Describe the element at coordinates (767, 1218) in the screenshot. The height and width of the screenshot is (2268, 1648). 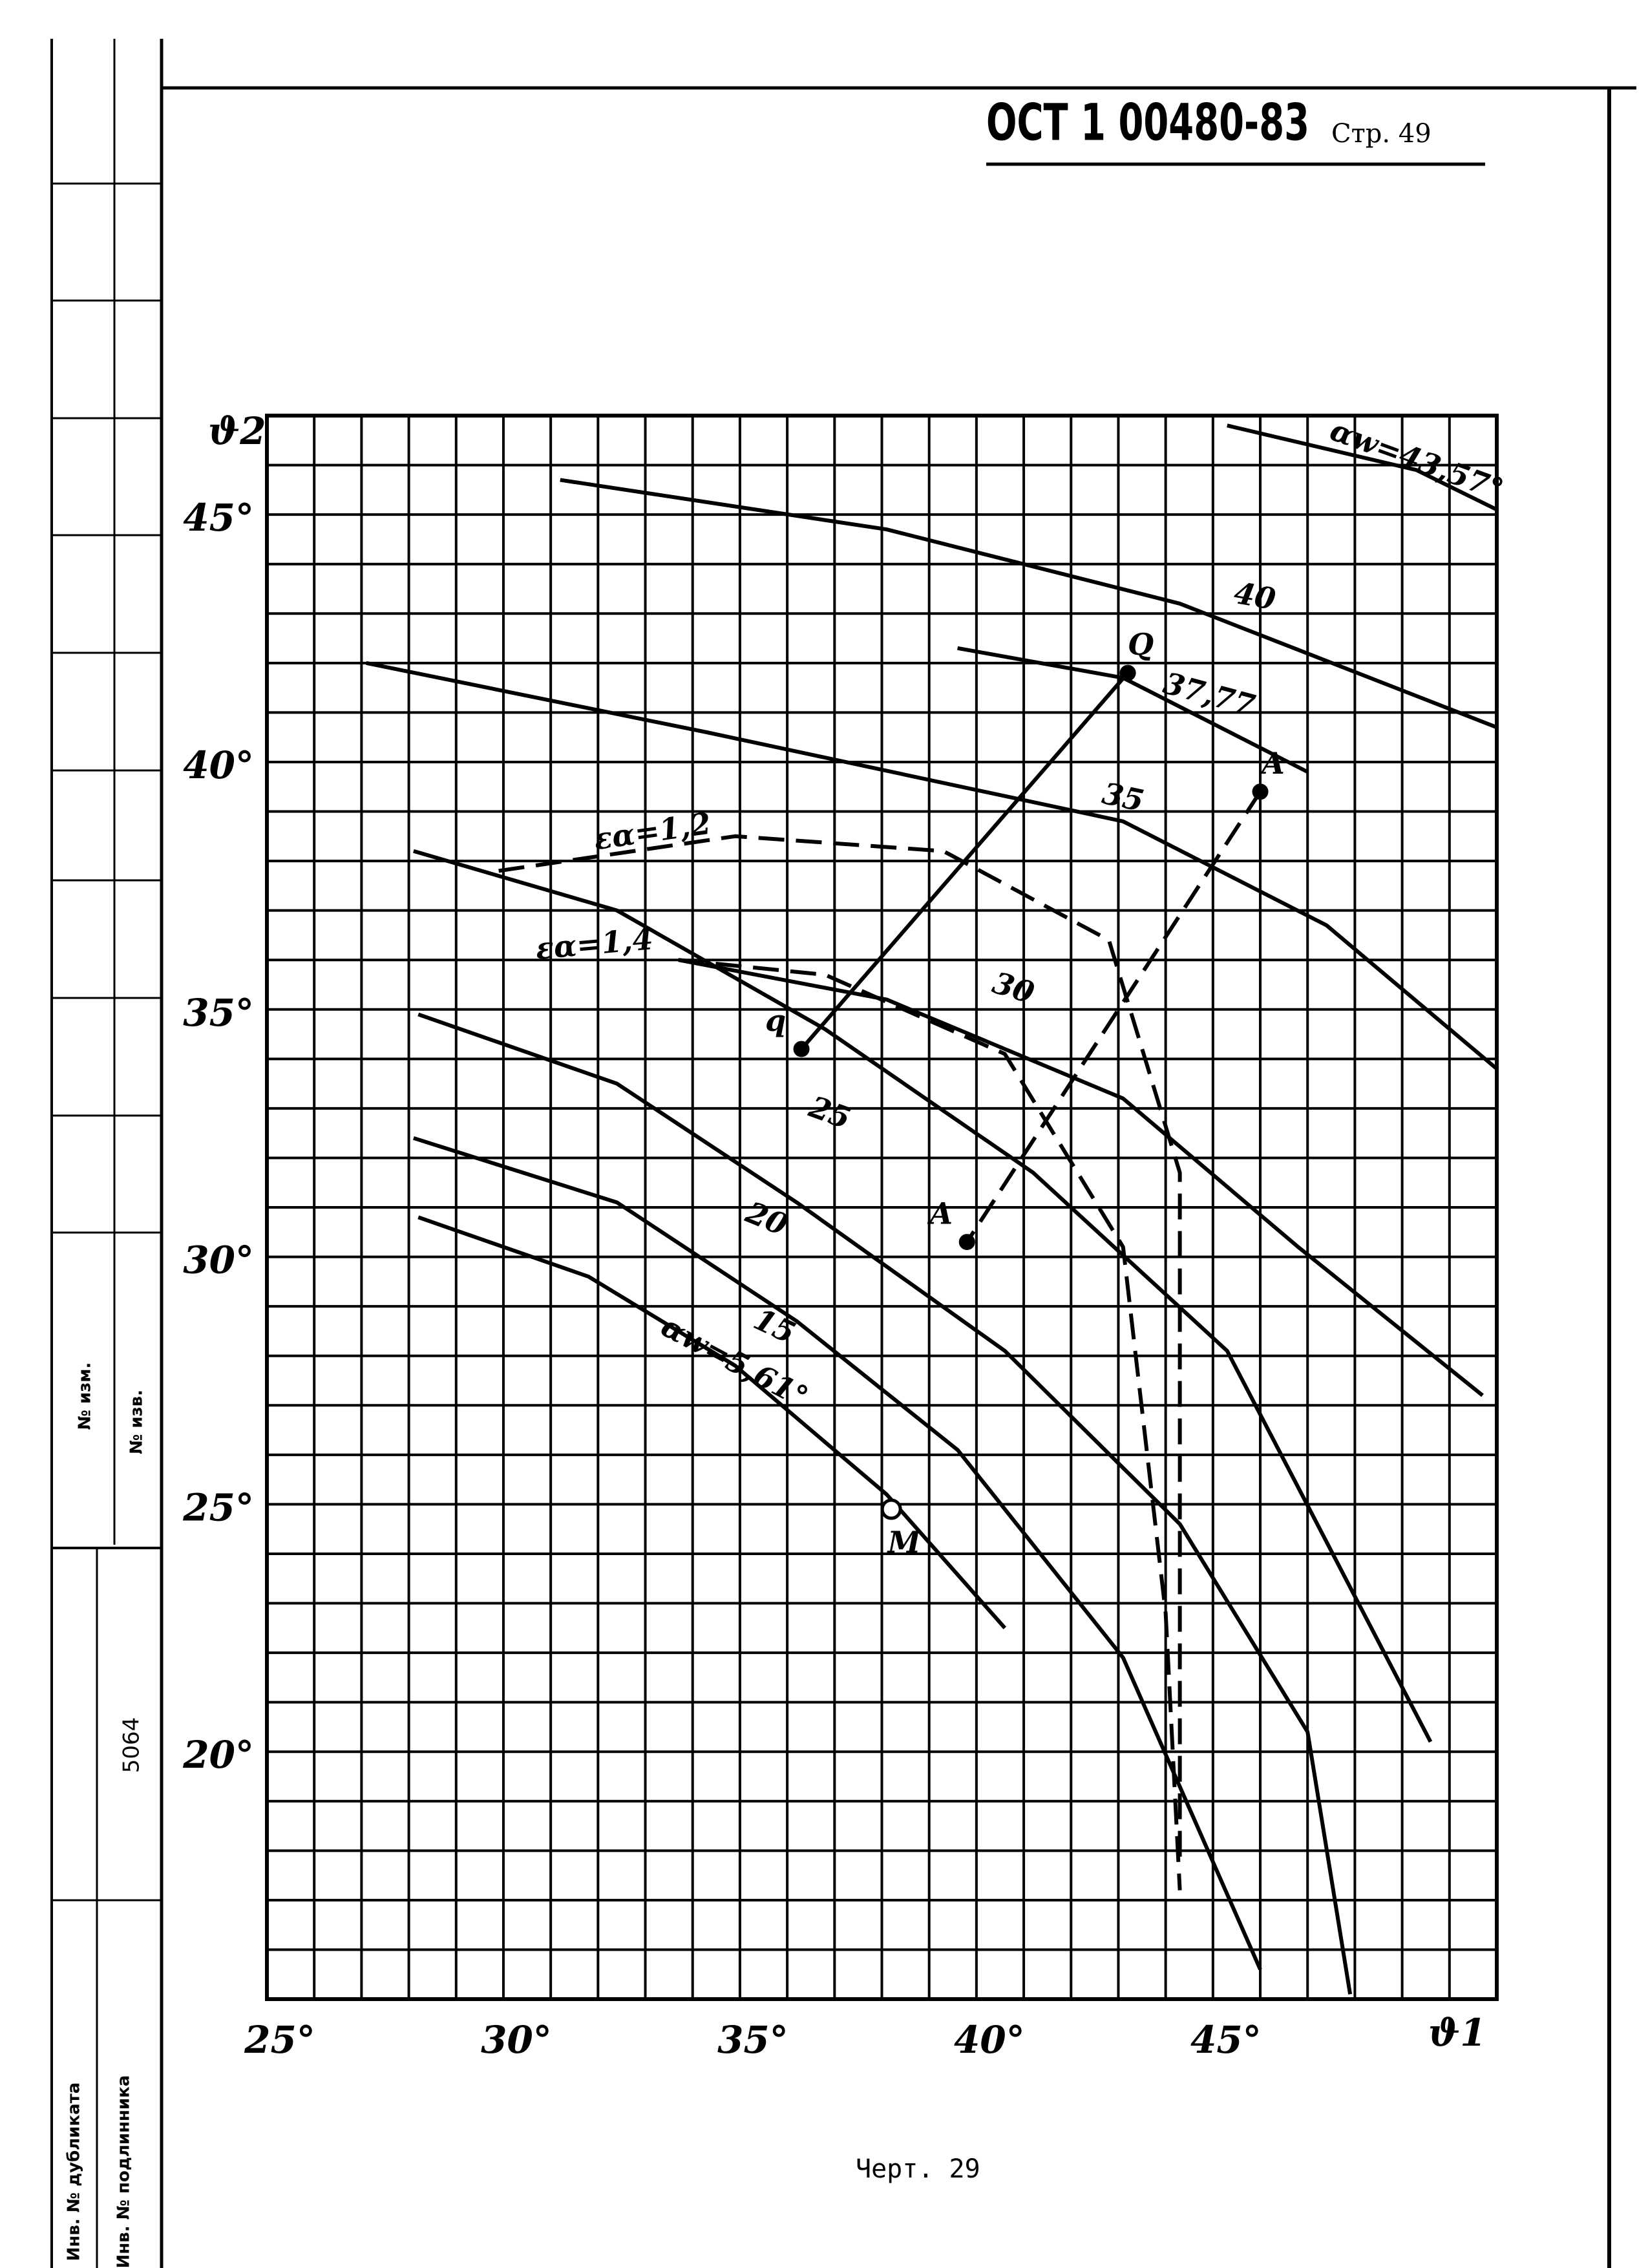
I see `curve-label: 20` at that location.